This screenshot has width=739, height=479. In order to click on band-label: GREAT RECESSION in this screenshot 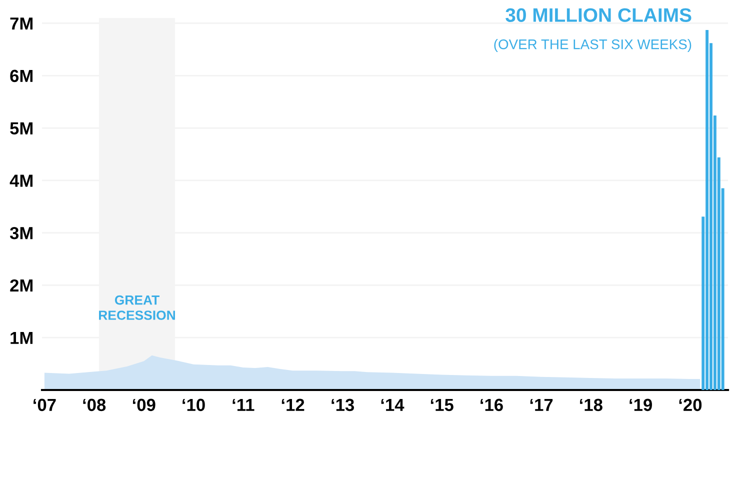, I will do `click(137, 307)`.